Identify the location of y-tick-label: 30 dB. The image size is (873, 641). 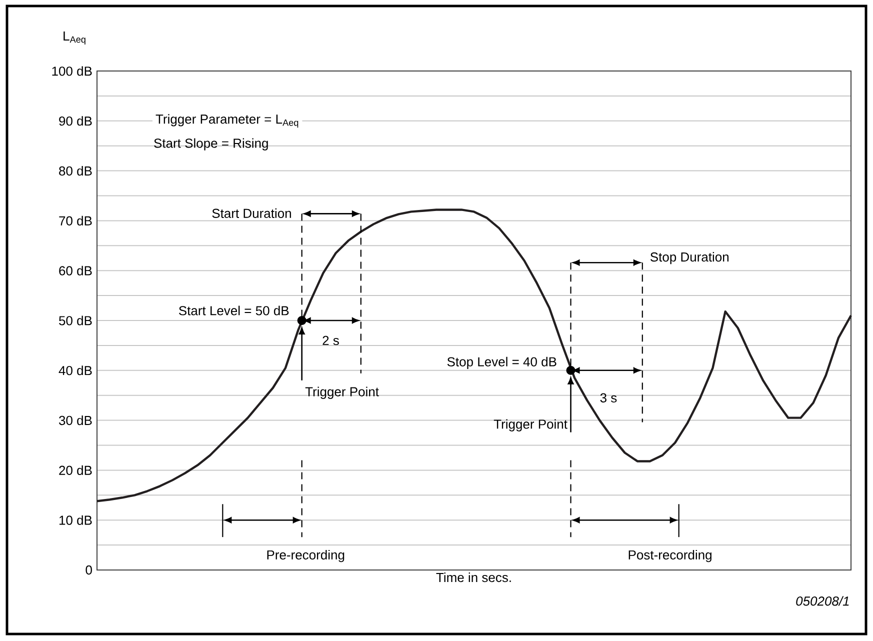
(75, 421).